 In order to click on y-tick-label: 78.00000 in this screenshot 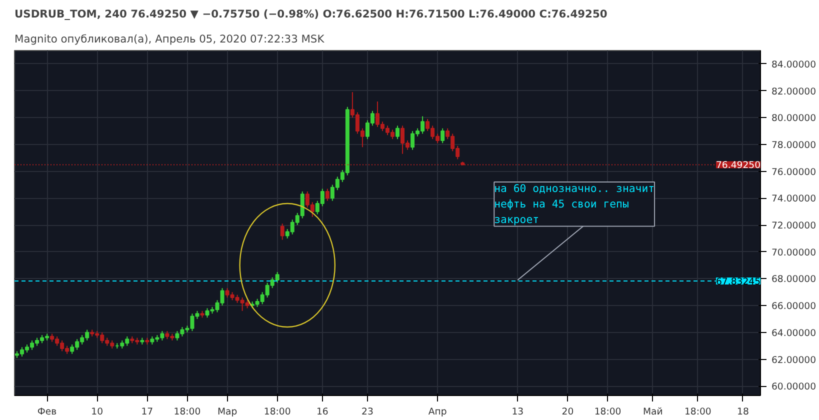, I will do `click(794, 145)`.